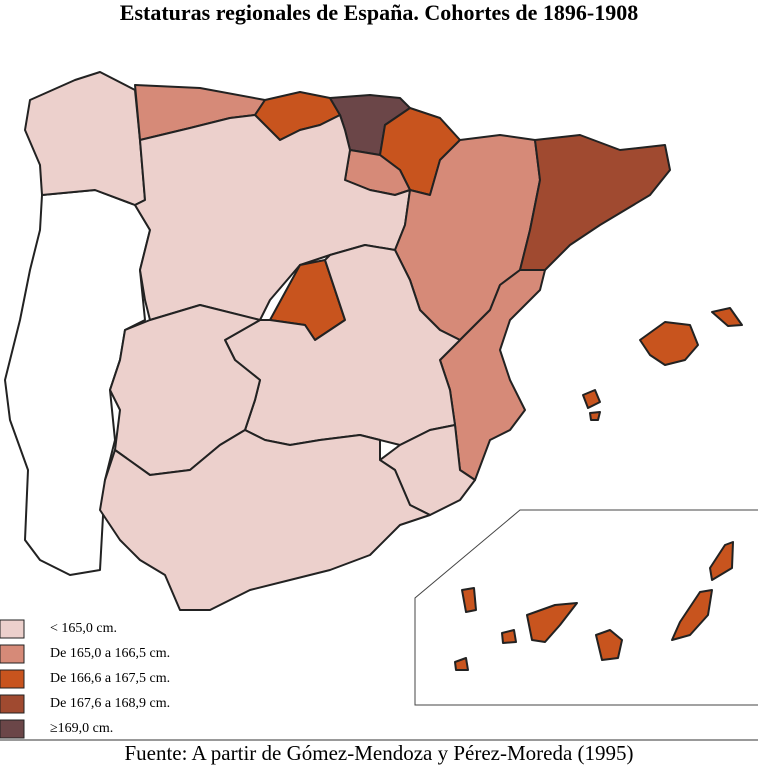 The width and height of the screenshot is (758, 783). I want to click on valencia, so click(492, 375).